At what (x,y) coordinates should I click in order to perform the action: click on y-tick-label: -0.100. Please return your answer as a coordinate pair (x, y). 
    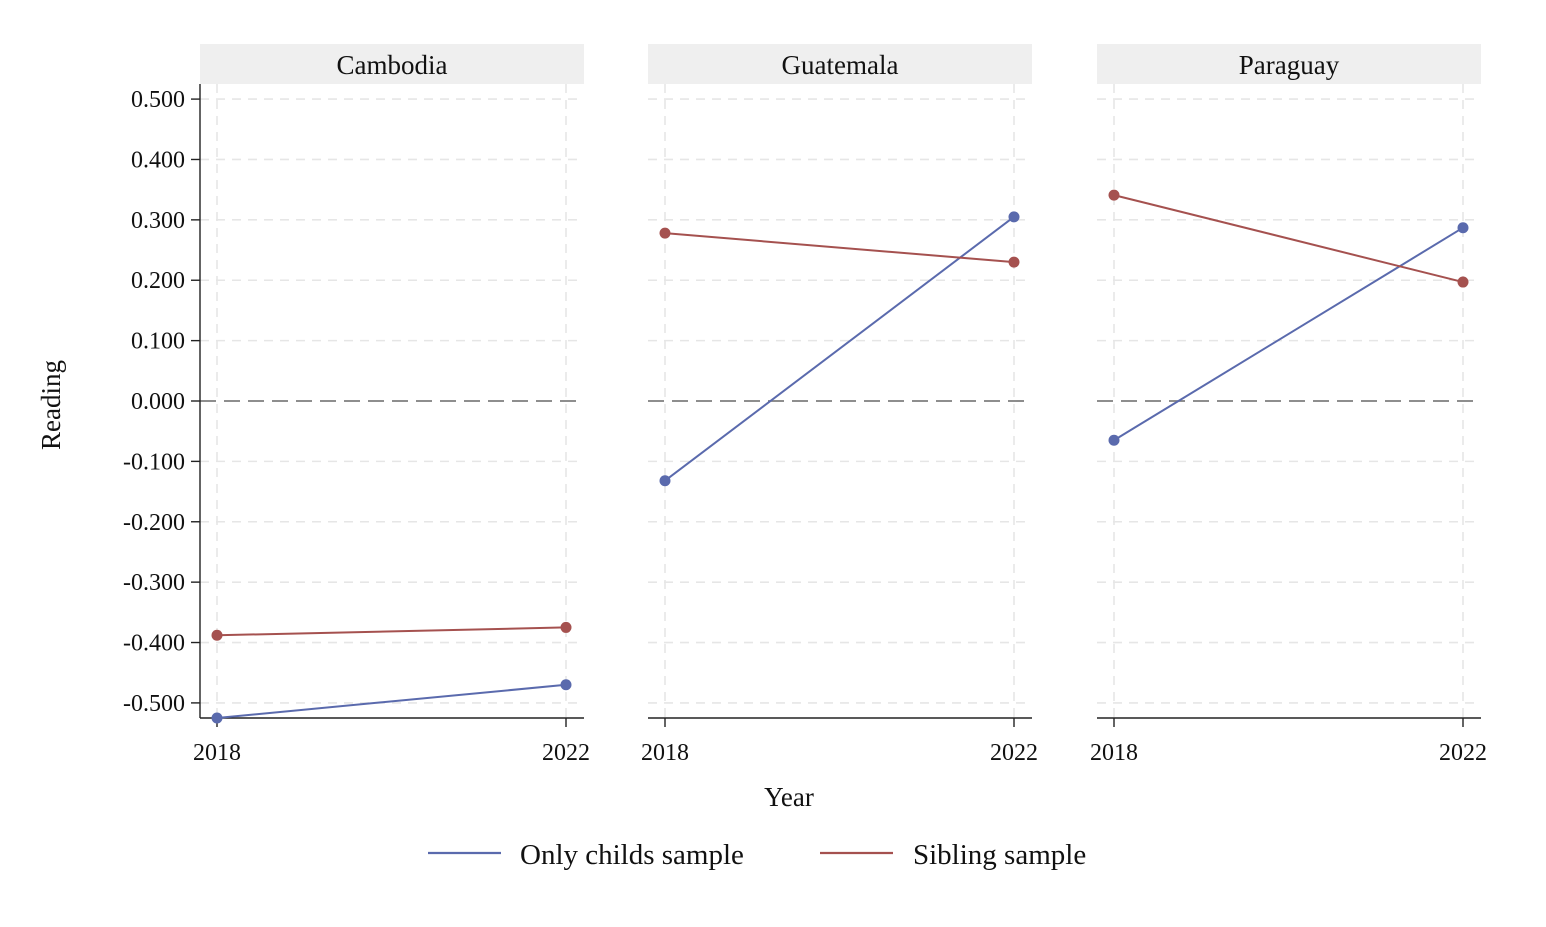
    Looking at the image, I should click on (154, 462).